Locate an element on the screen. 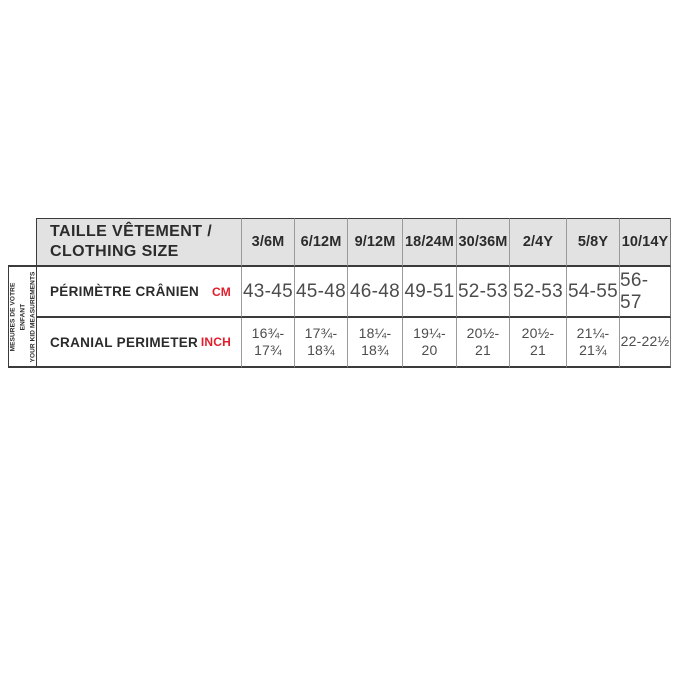 The image size is (677, 678). cm-value: 43-45 is located at coordinates (268, 292).